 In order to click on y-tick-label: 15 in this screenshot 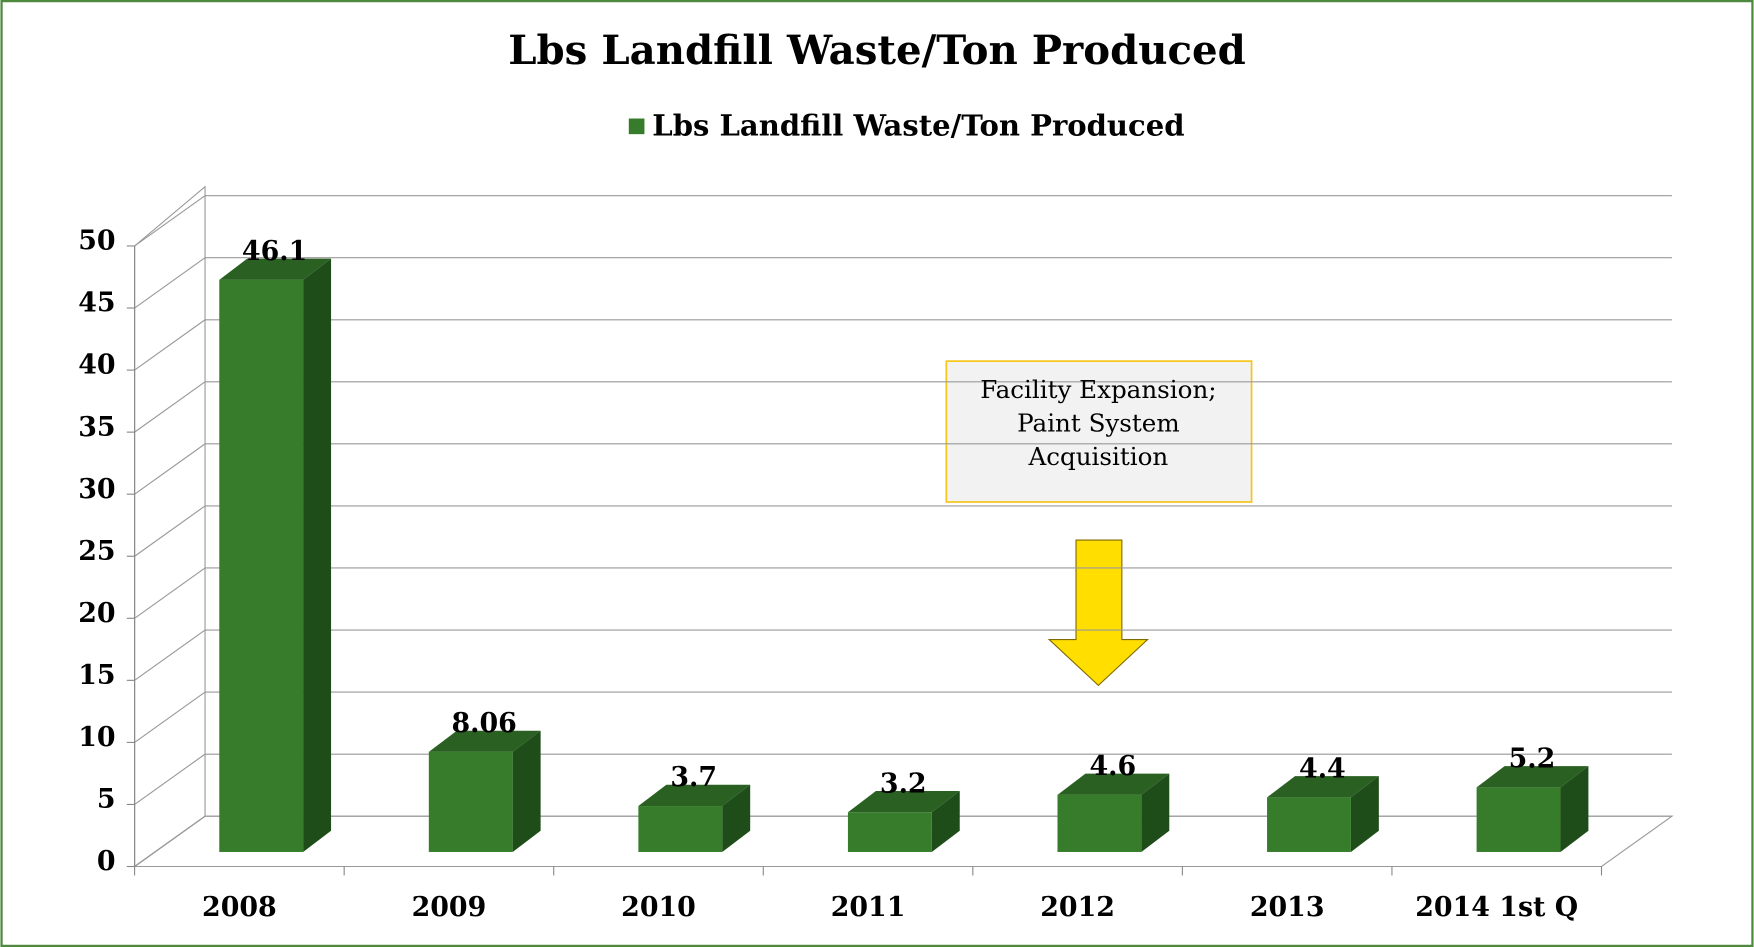, I will do `click(96, 675)`.